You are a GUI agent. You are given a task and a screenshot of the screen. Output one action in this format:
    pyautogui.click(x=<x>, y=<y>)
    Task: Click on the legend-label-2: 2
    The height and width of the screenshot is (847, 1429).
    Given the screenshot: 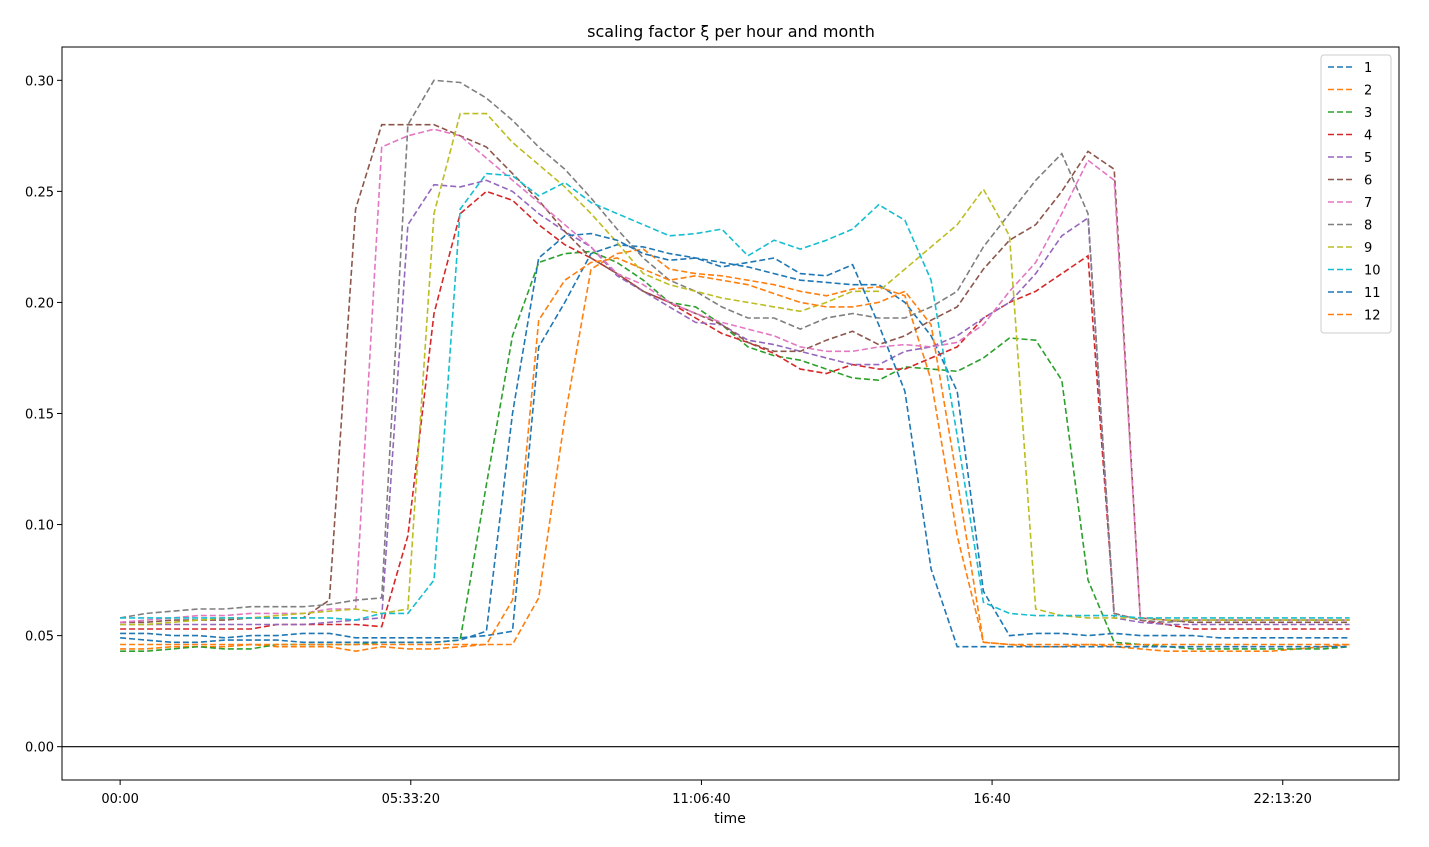 What is the action you would take?
    pyautogui.click(x=1368, y=91)
    